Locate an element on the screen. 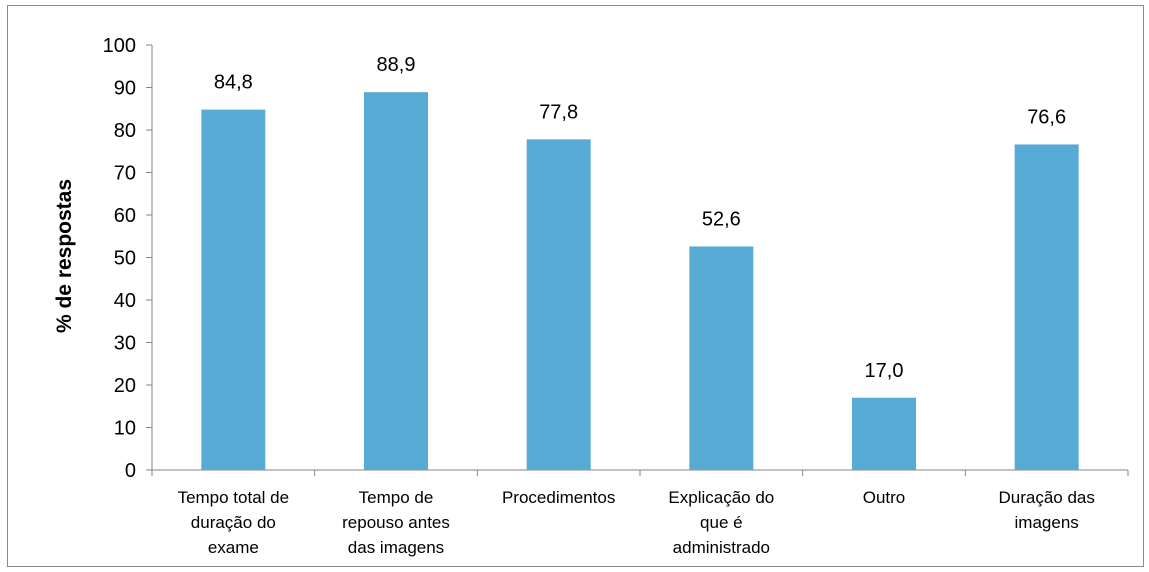  category-label: Outro is located at coordinates (884, 497).